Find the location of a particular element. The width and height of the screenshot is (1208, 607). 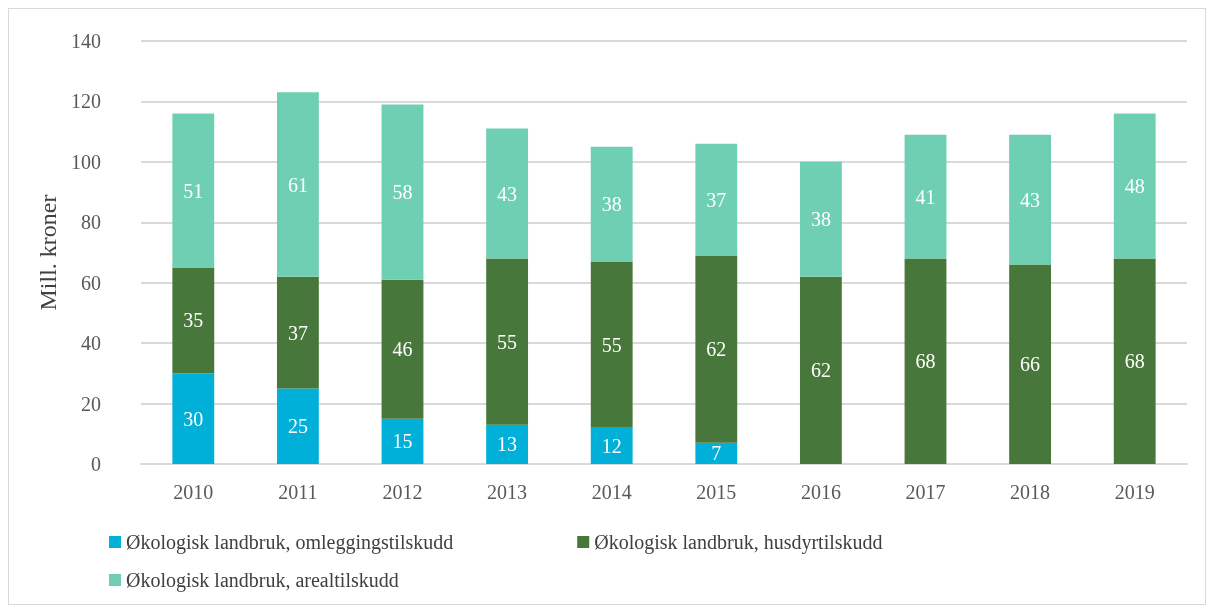

data-label: 15 is located at coordinates (402, 441).